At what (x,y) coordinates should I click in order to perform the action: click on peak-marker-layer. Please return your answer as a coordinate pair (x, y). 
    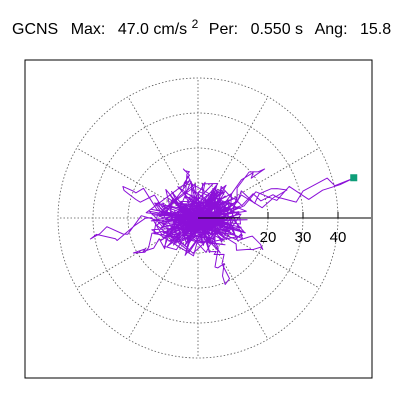
    Looking at the image, I should click on (354, 178).